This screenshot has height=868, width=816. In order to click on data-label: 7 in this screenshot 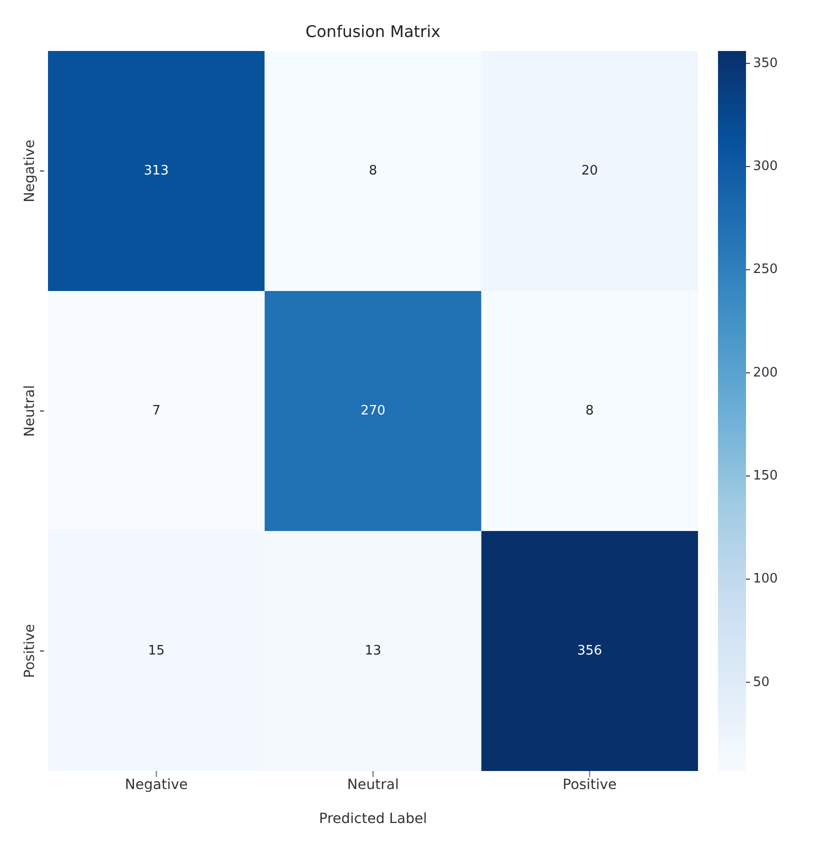, I will do `click(156, 411)`.